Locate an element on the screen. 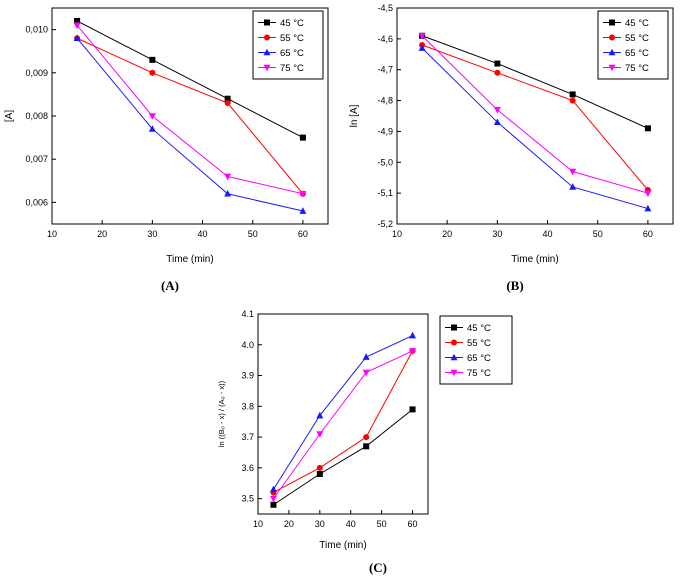  svg-text: 4.0 is located at coordinates (247, 345).